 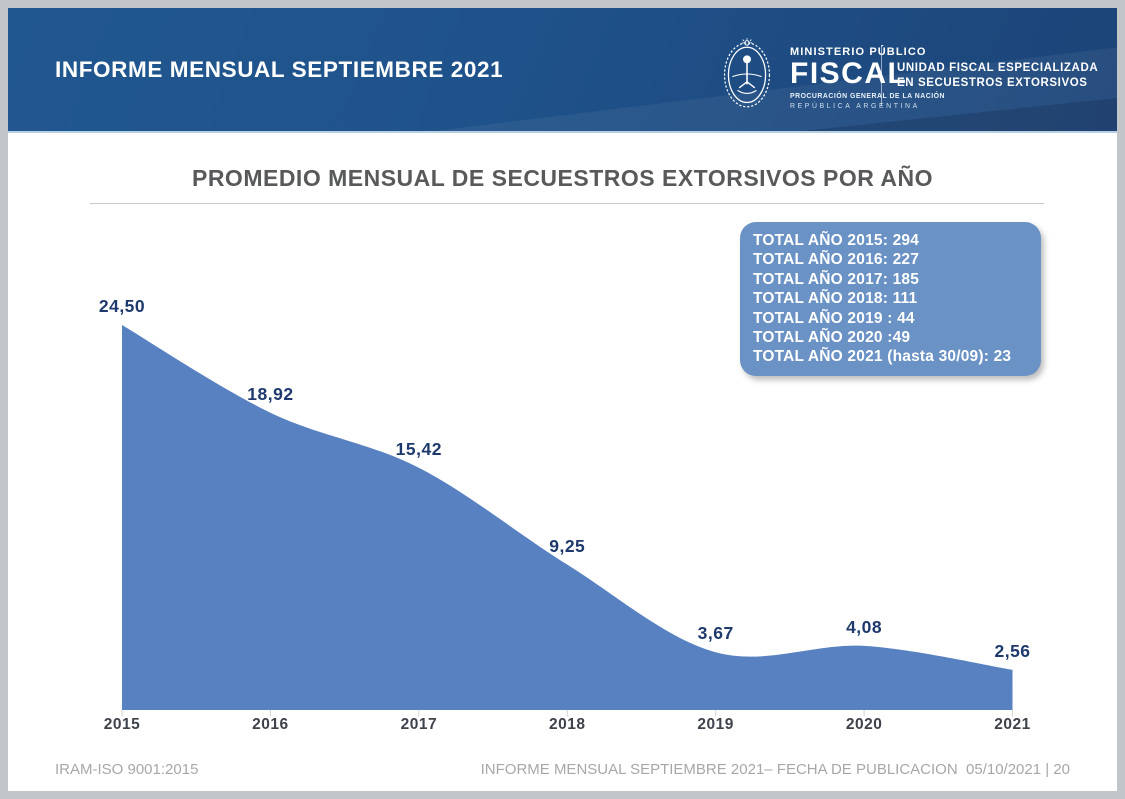 What do you see at coordinates (279, 69) in the screenshot?
I see `report-title: INFORME MENSUAL SEPTIEMBRE 2021` at bounding box center [279, 69].